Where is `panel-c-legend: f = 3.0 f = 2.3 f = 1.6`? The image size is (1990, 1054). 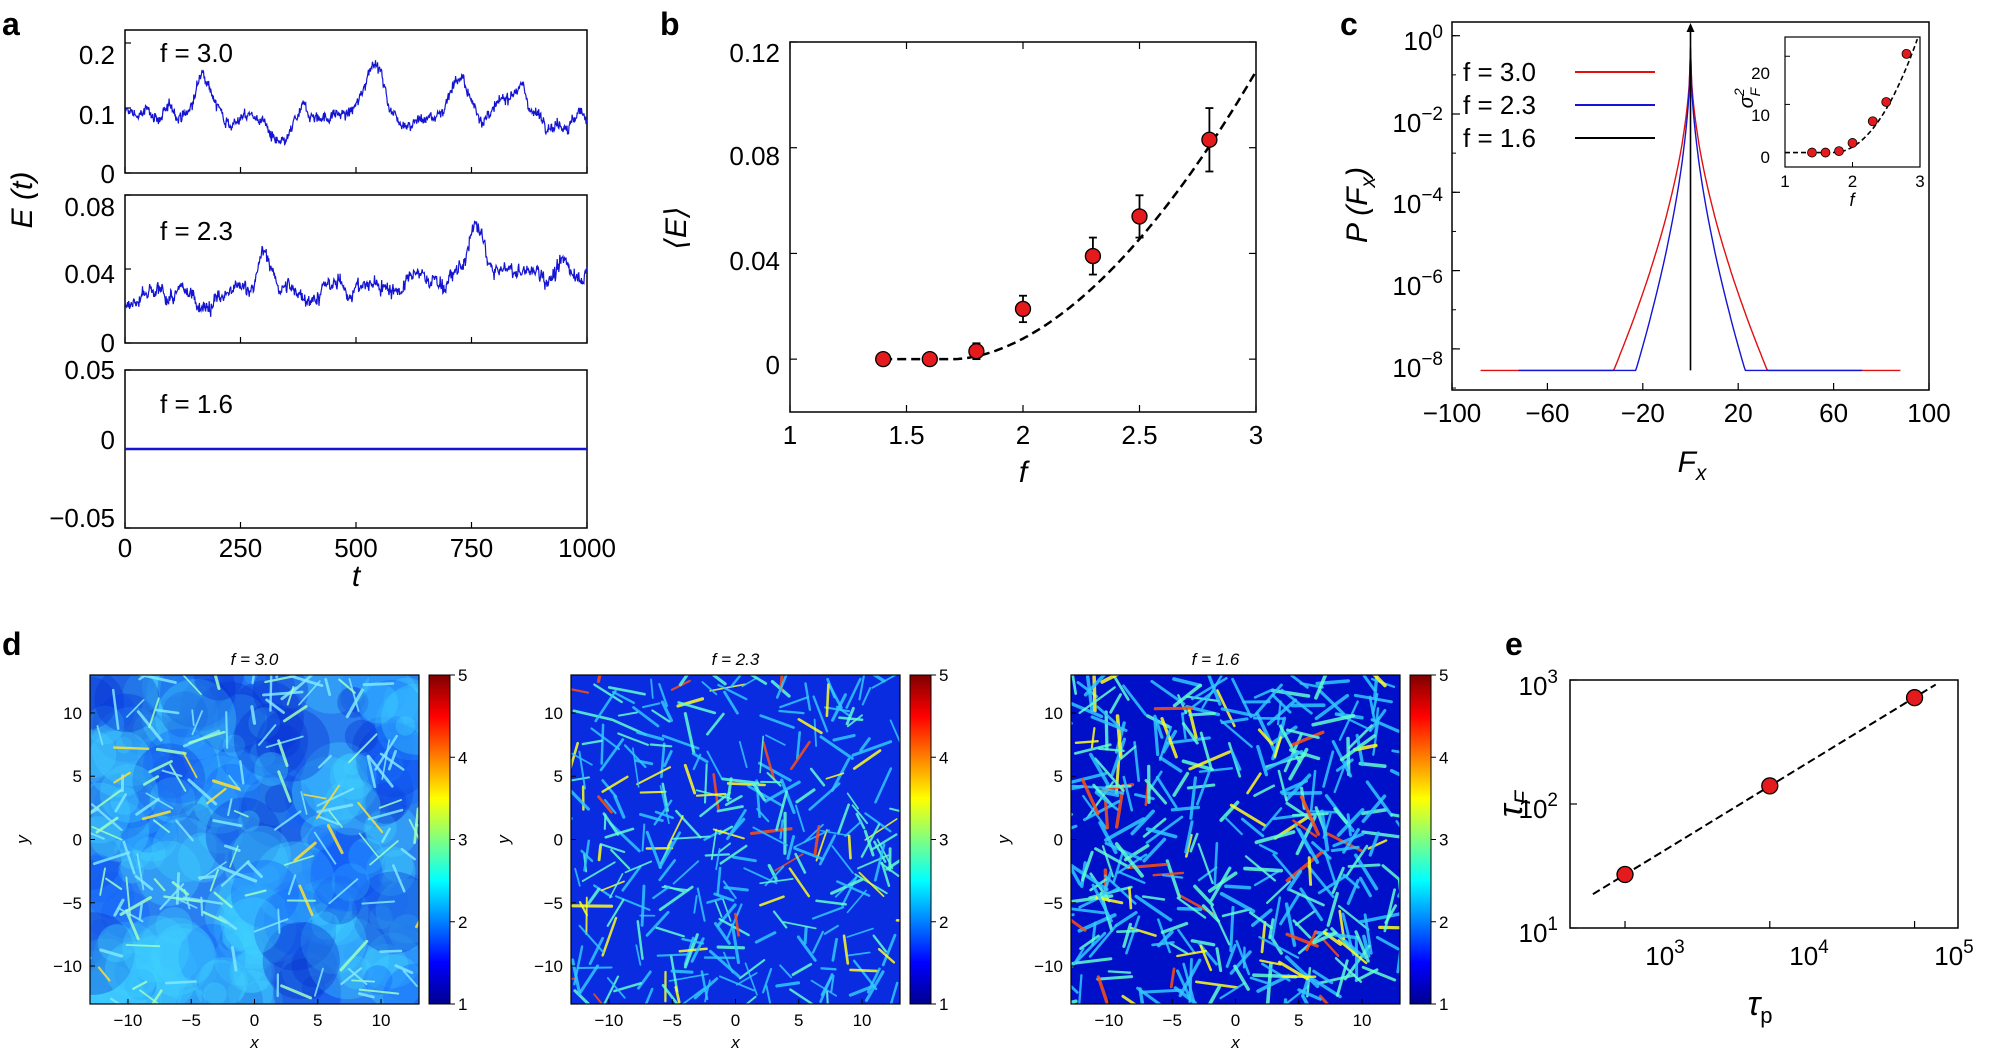
panel-c-legend: f = 3.0 f = 2.3 f = 1.6 is located at coordinates (1559, 105).